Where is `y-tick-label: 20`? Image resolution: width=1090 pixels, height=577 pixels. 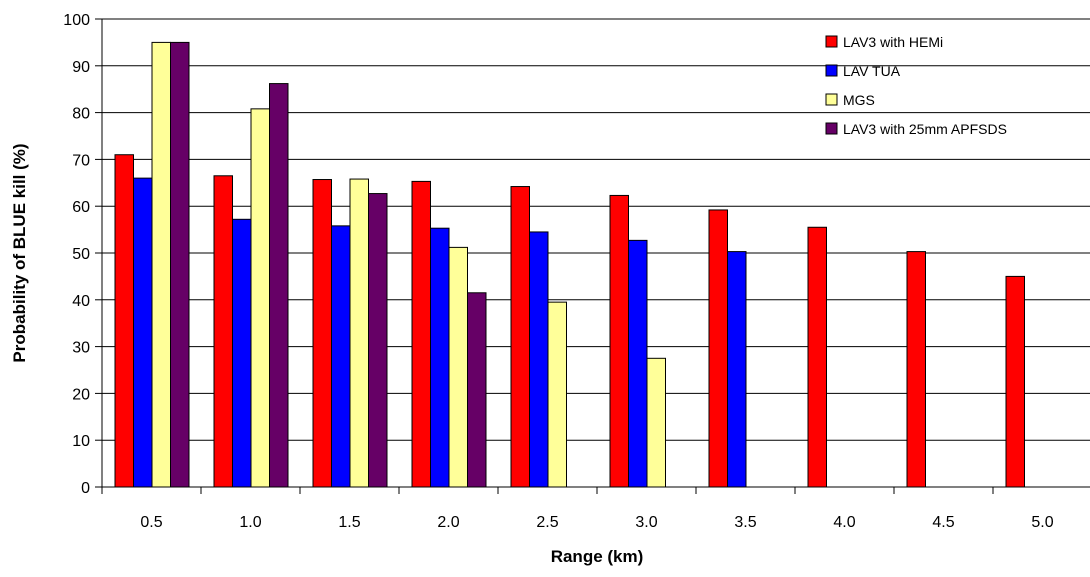 y-tick-label: 20 is located at coordinates (81, 394).